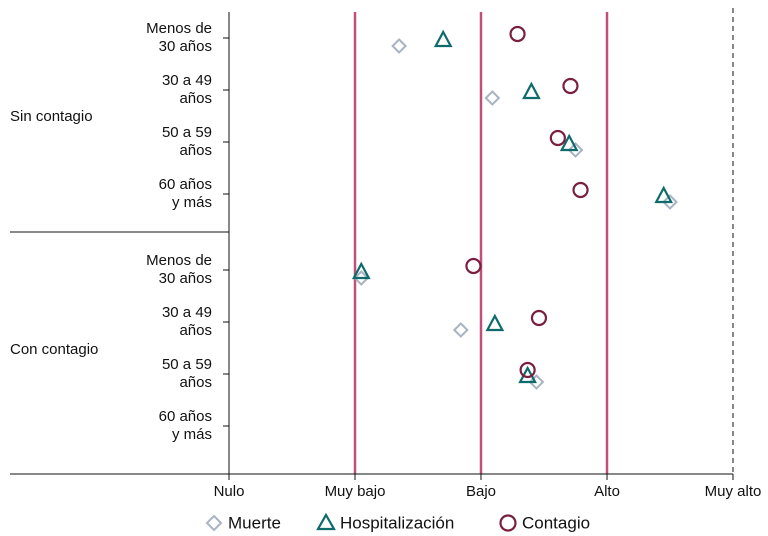  Describe the element at coordinates (51, 116) in the screenshot. I see `group-label: Sin contagio` at that location.